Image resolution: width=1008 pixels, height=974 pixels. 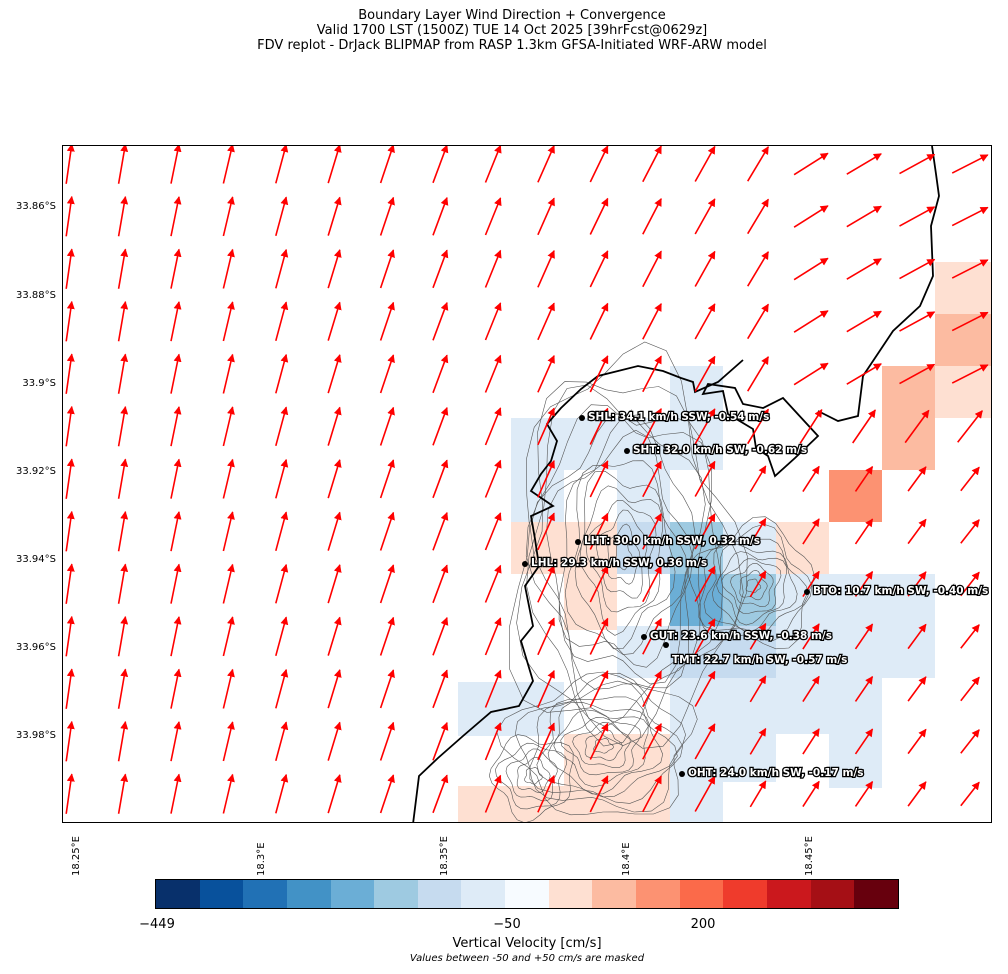 I want to click on lat-label: 33.92°S, so click(x=36, y=471).